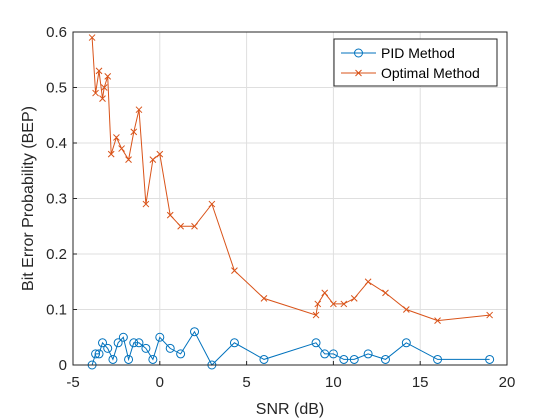  Describe the element at coordinates (56, 254) in the screenshot. I see `y-tick-label: 0.2` at that location.